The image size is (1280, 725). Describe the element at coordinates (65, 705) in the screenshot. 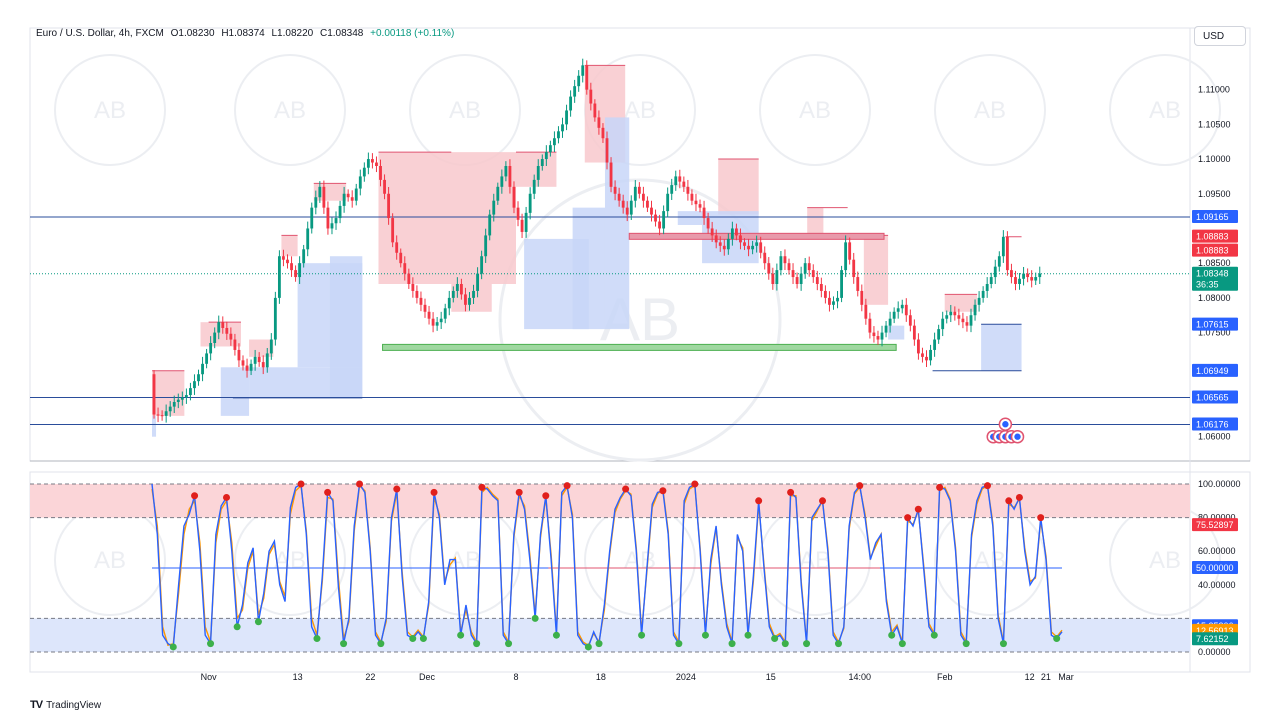

I see `tradingview-logo: TV TradingView` at that location.